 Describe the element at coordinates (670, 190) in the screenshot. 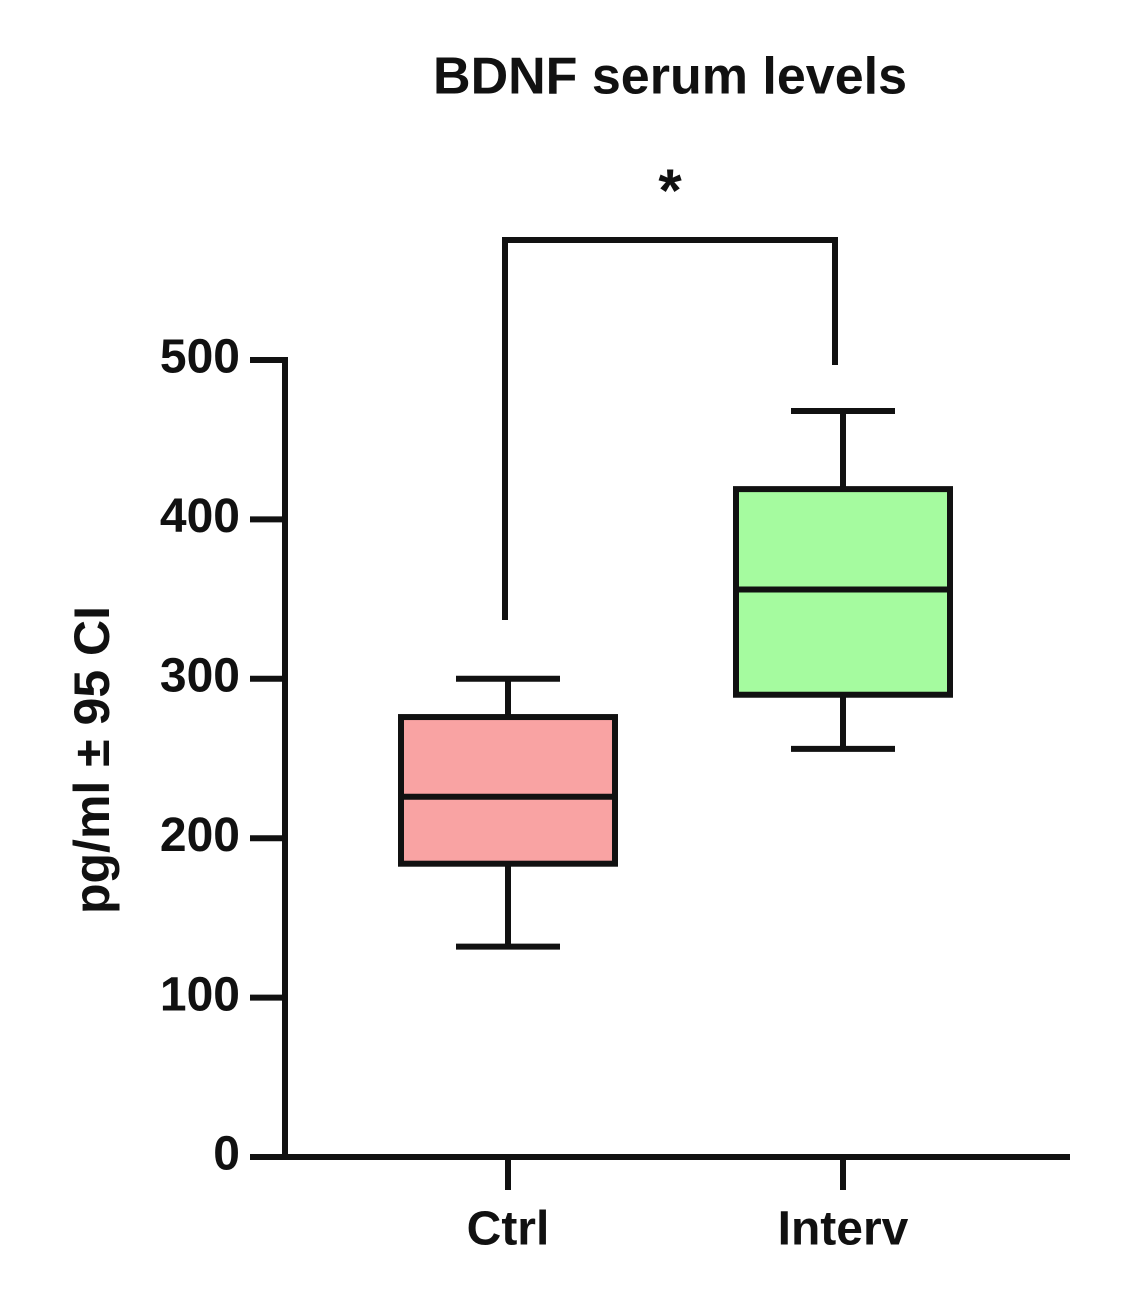

I see `significance-marker: *` at that location.